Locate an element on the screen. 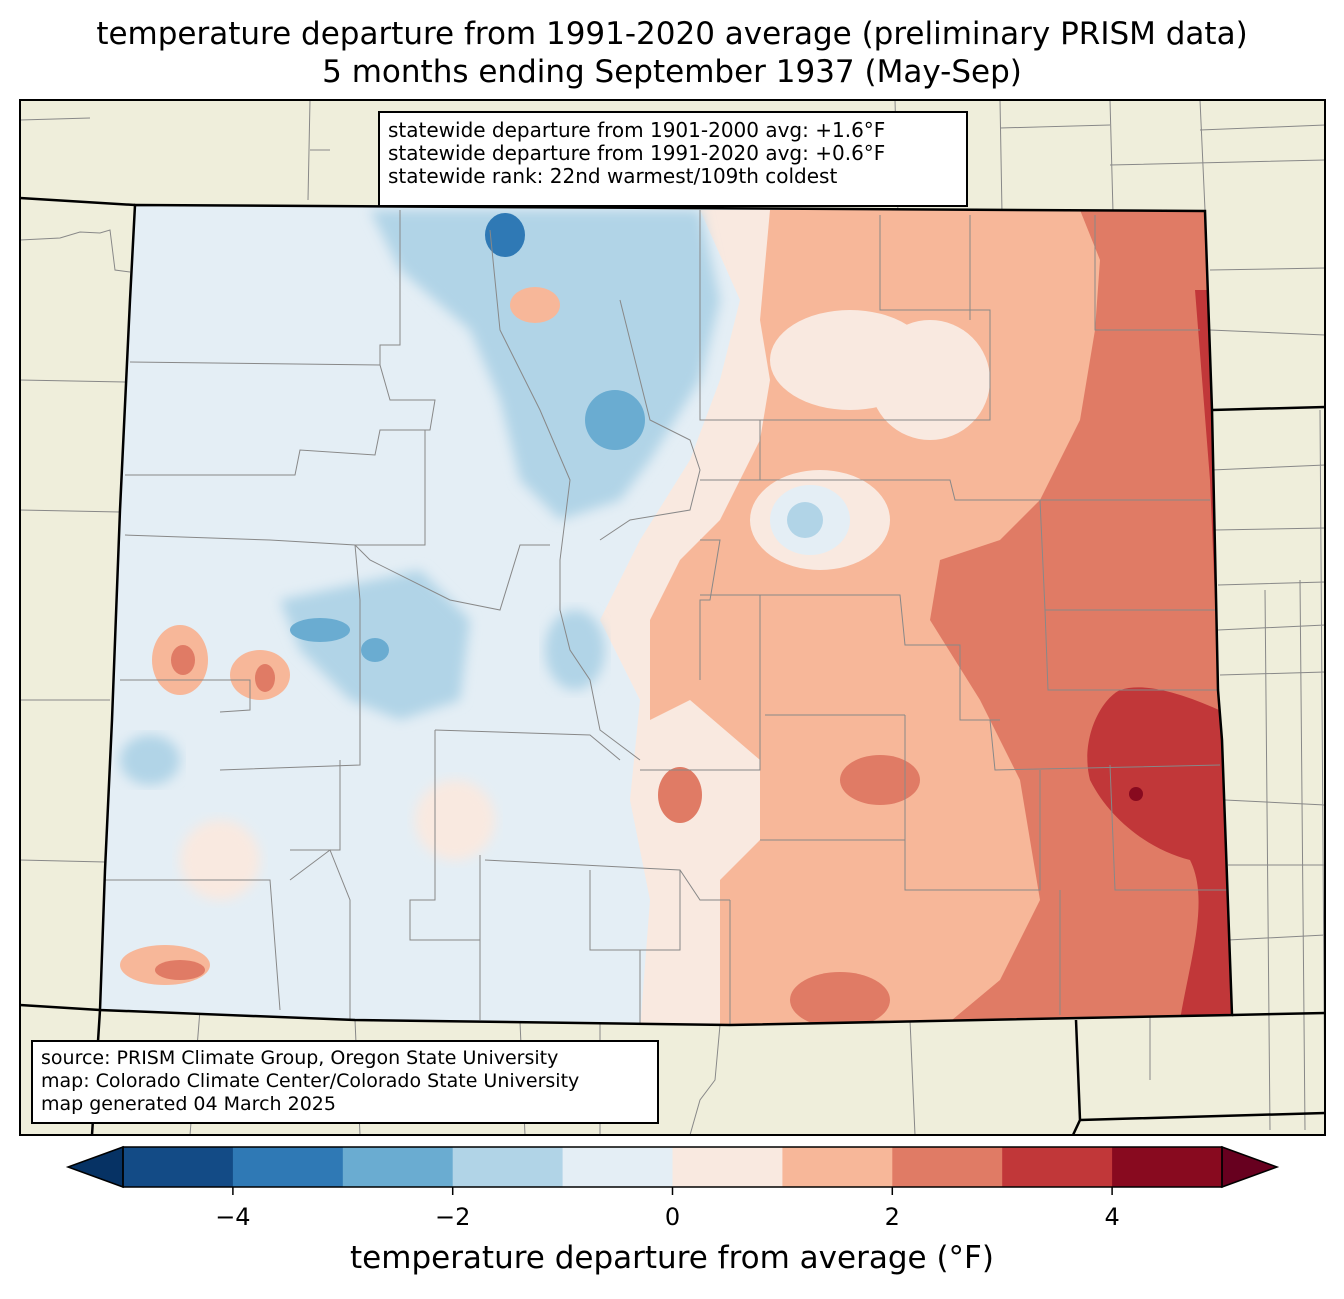 Image resolution: width=1344 pixels, height=1299 pixels. colorbar-tick-label-2: 0 is located at coordinates (672, 1217).